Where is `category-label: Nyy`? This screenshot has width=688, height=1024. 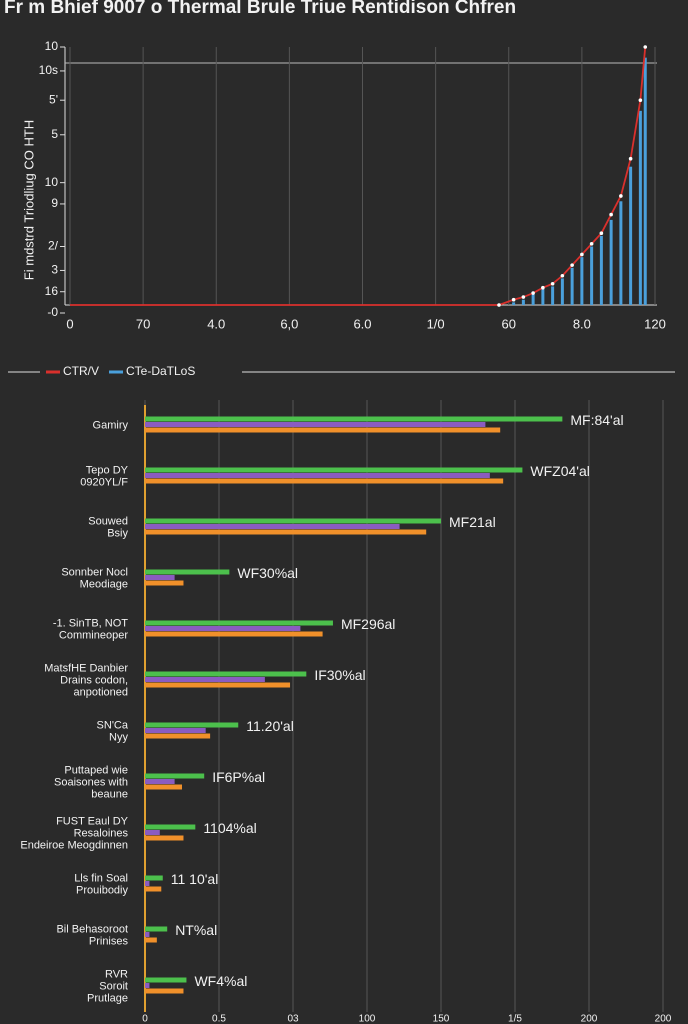 category-label: Nyy is located at coordinates (118, 737).